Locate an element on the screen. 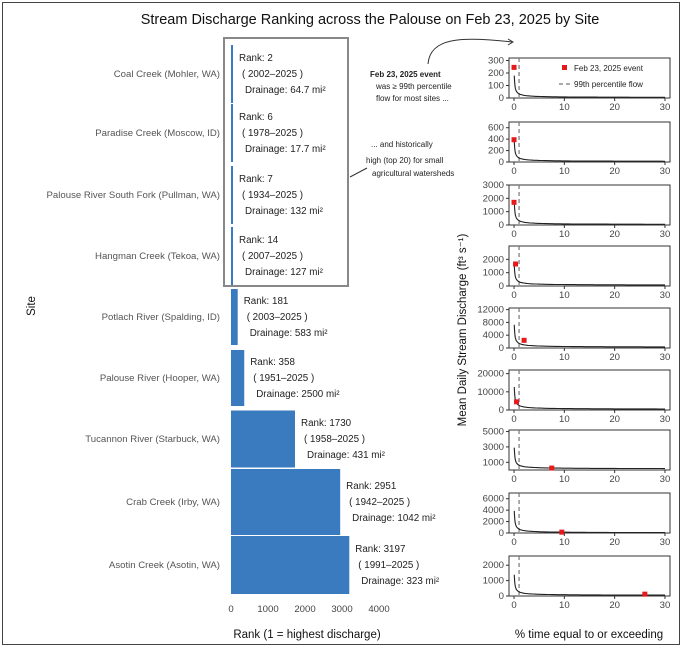 This screenshot has height=649, width=684. period-label: ( 1934–2025 ) is located at coordinates (272, 195).